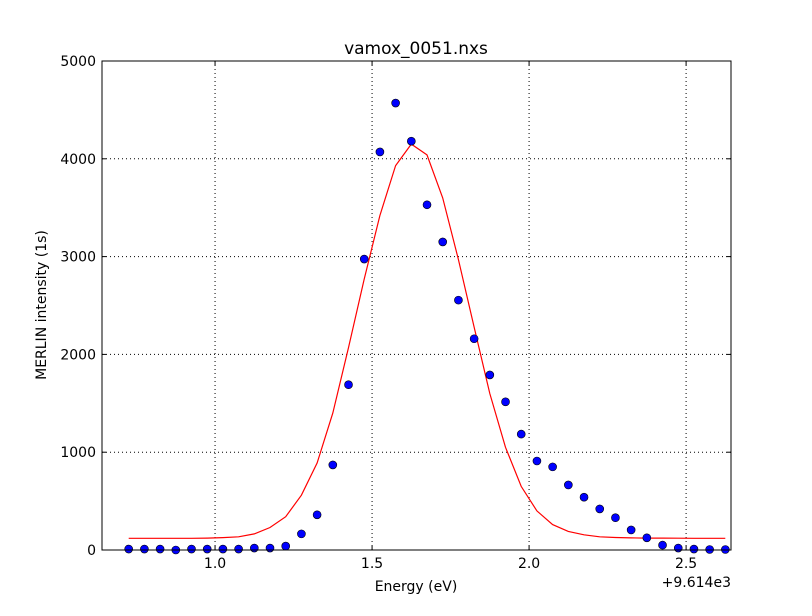  I want to click on x-tick-label: 2.0, so click(529, 564).